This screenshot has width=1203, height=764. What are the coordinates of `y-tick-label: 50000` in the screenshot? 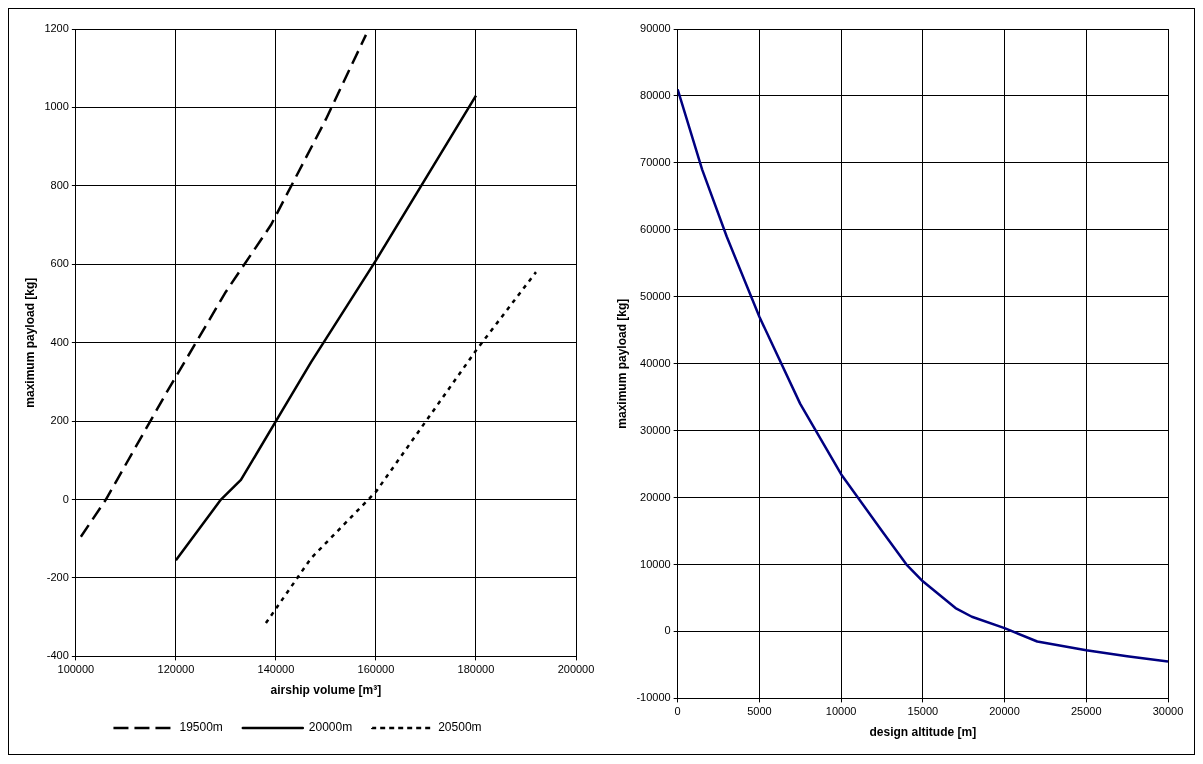 It's located at (655, 295).